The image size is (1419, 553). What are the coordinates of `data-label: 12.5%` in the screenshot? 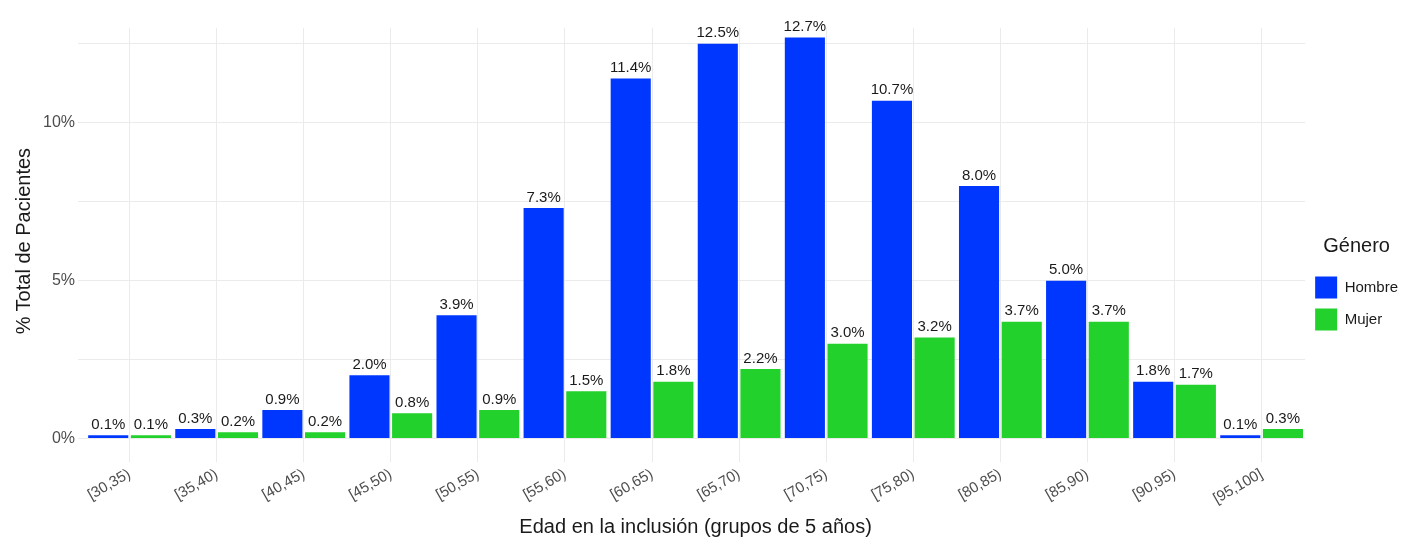 It's located at (718, 32).